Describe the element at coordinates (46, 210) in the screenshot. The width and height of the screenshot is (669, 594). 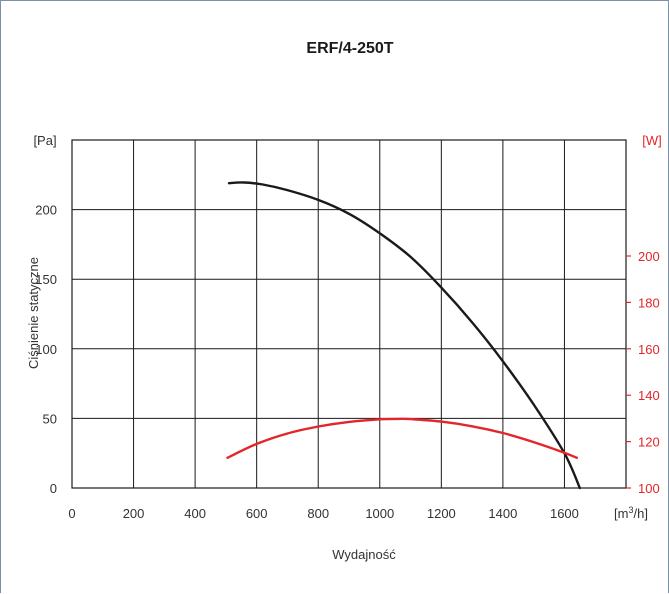
I see `y-tick-label: 200` at that location.